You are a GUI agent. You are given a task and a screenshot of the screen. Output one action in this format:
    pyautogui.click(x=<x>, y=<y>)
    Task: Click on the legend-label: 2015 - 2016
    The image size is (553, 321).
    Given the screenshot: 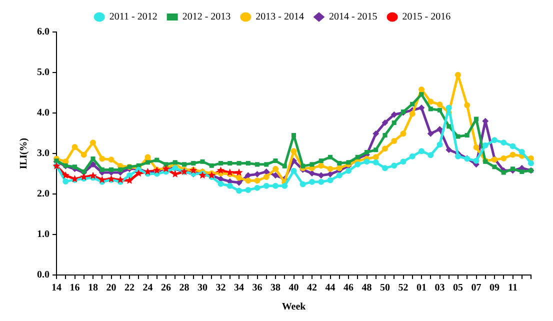 What is the action you would take?
    pyautogui.click(x=426, y=17)
    